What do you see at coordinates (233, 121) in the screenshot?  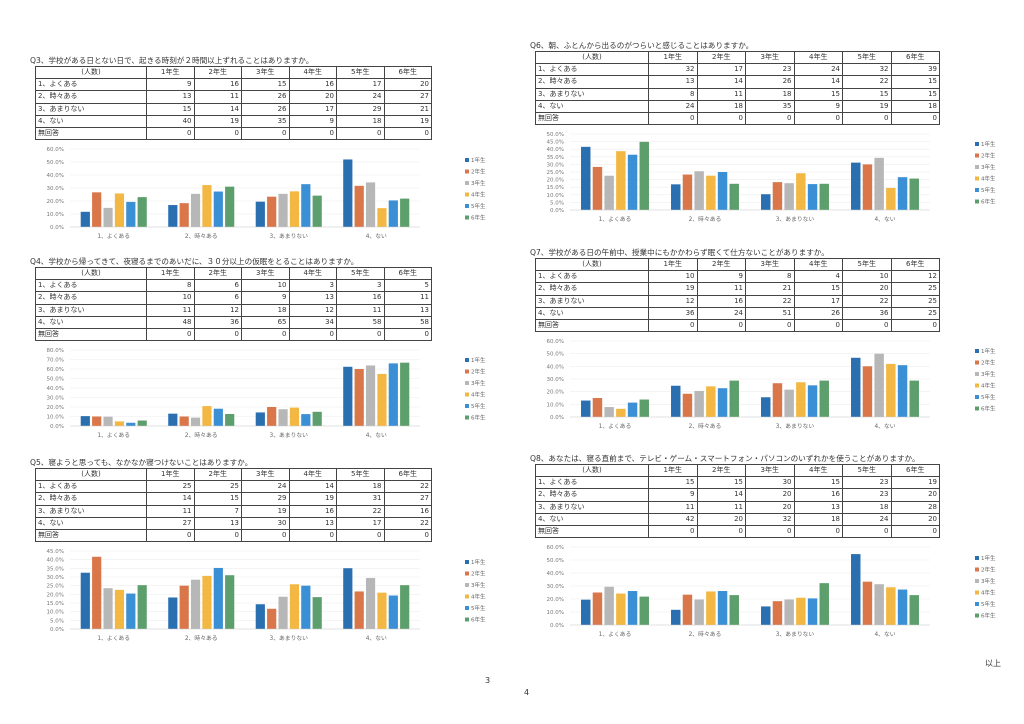 I see `table-row: 4、ない 40 19 35 9 18 19` at bounding box center [233, 121].